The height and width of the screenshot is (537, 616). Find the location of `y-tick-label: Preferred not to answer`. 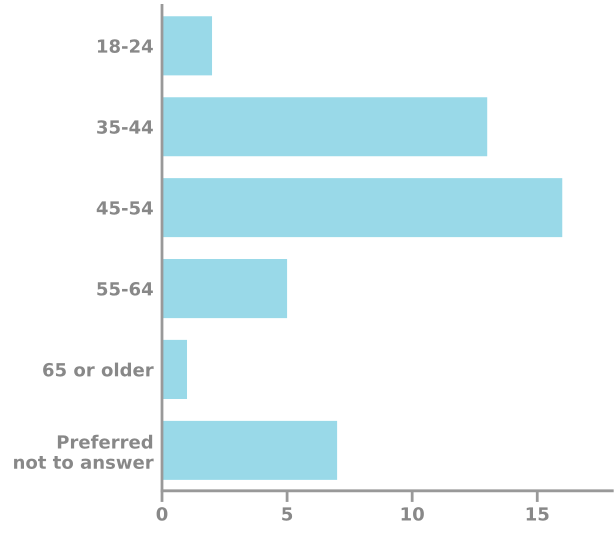

y-tick-label: Preferred not to answer is located at coordinates (84, 451).